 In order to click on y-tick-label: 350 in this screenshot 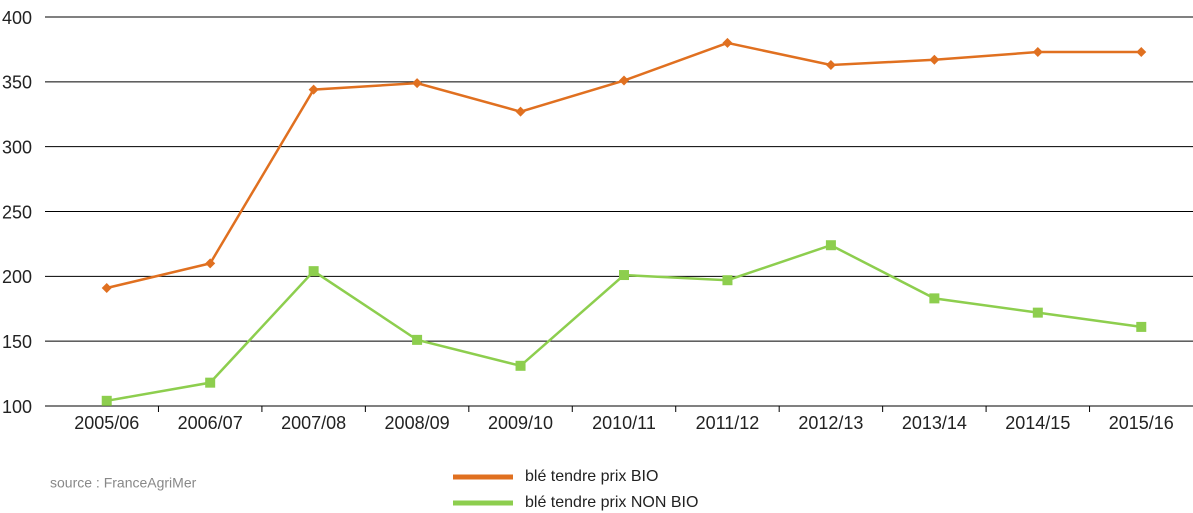, I will do `click(17, 83)`.